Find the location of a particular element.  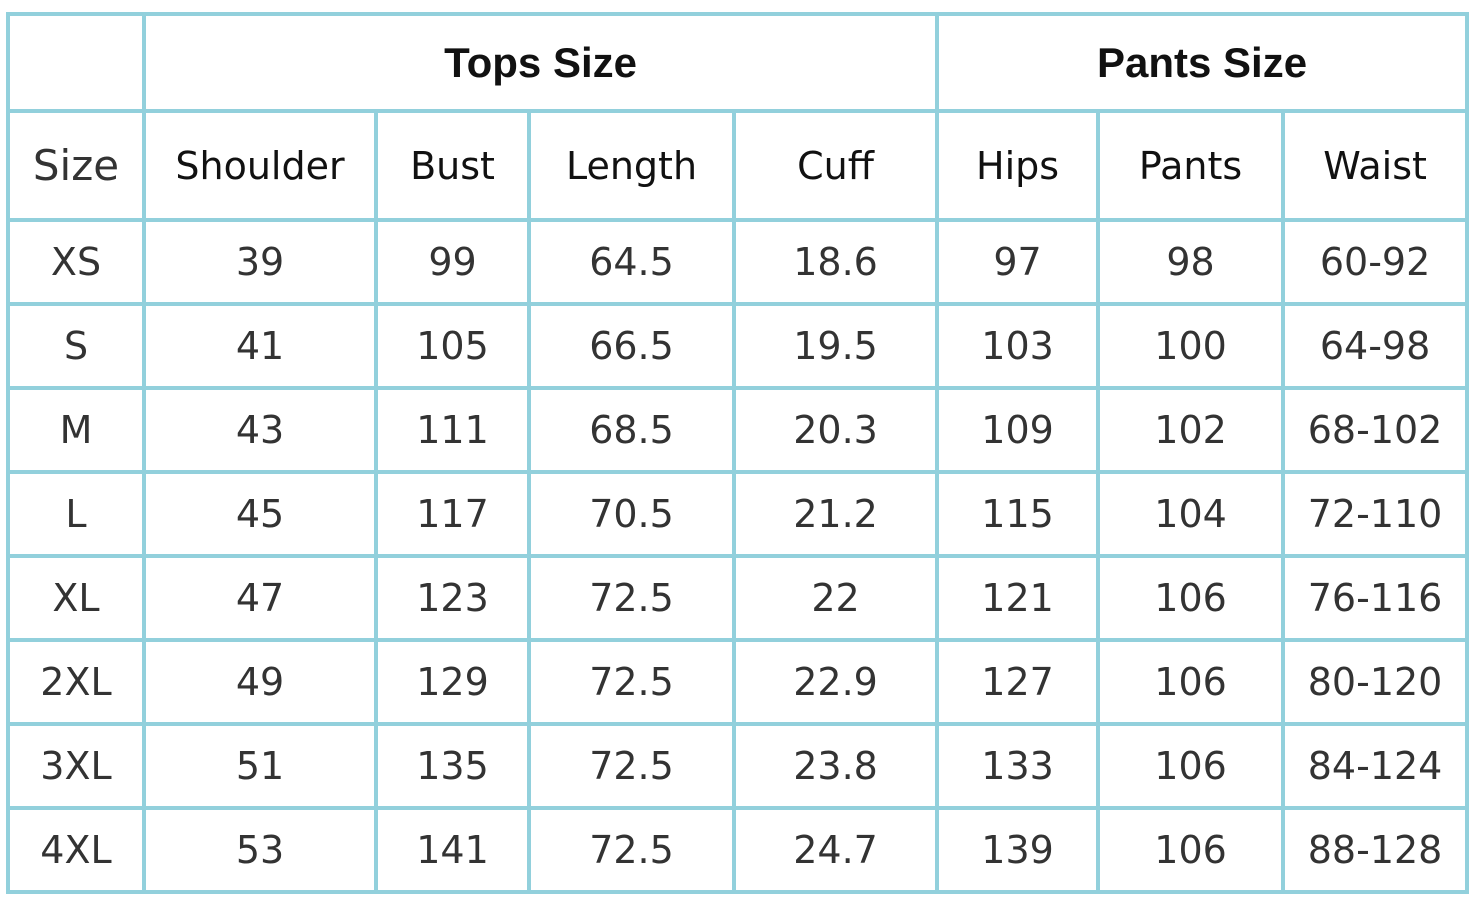

table-cell-waist: 72-110 is located at coordinates (1375, 514).